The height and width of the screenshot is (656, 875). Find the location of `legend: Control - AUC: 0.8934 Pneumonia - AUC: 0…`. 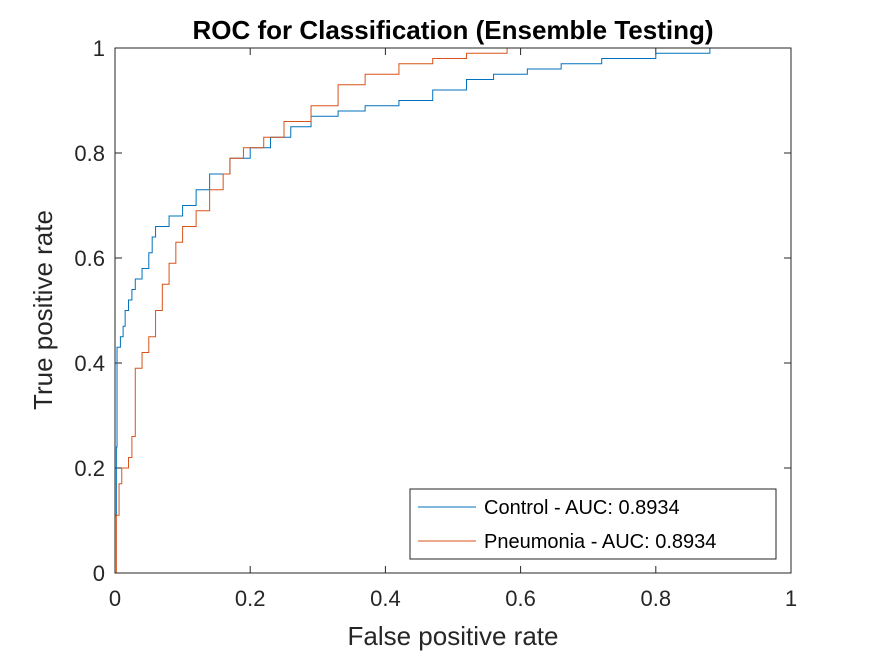

legend: Control - AUC: 0.8934 Pneumonia - AUC: 0… is located at coordinates (593, 524).